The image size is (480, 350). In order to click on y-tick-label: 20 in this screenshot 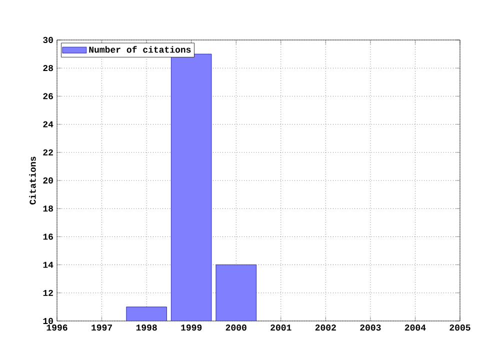, I will do `click(48, 180)`.